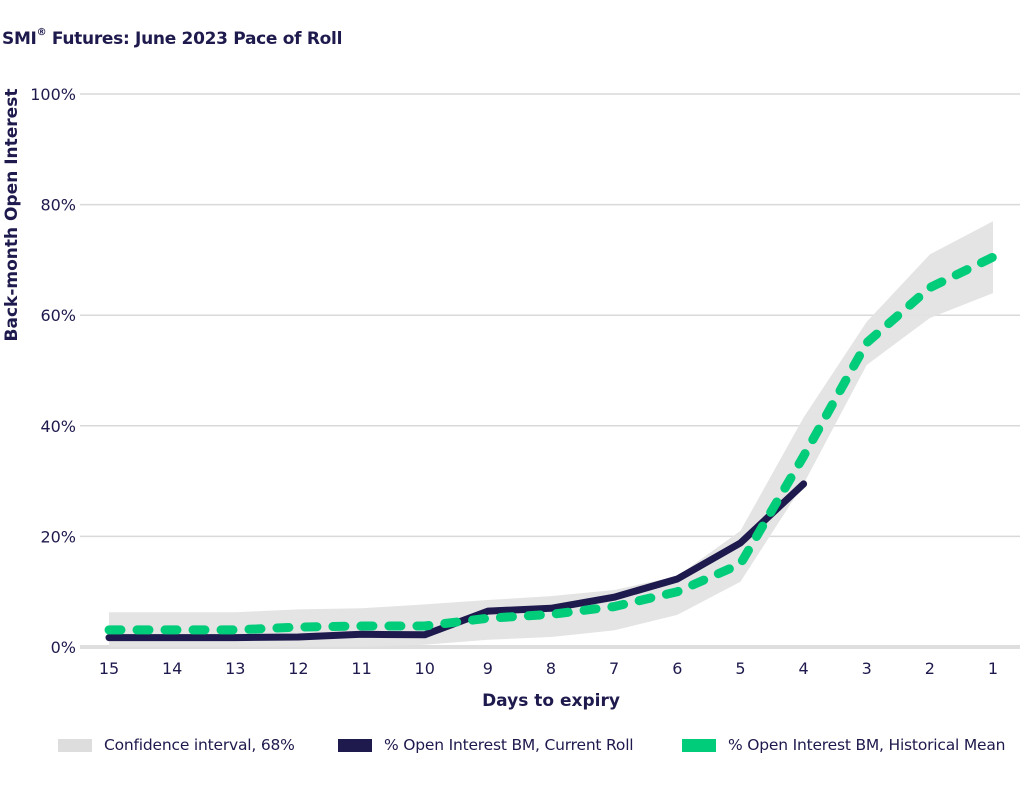  Describe the element at coordinates (677, 668) in the screenshot. I see `x-tick-label: 6` at that location.